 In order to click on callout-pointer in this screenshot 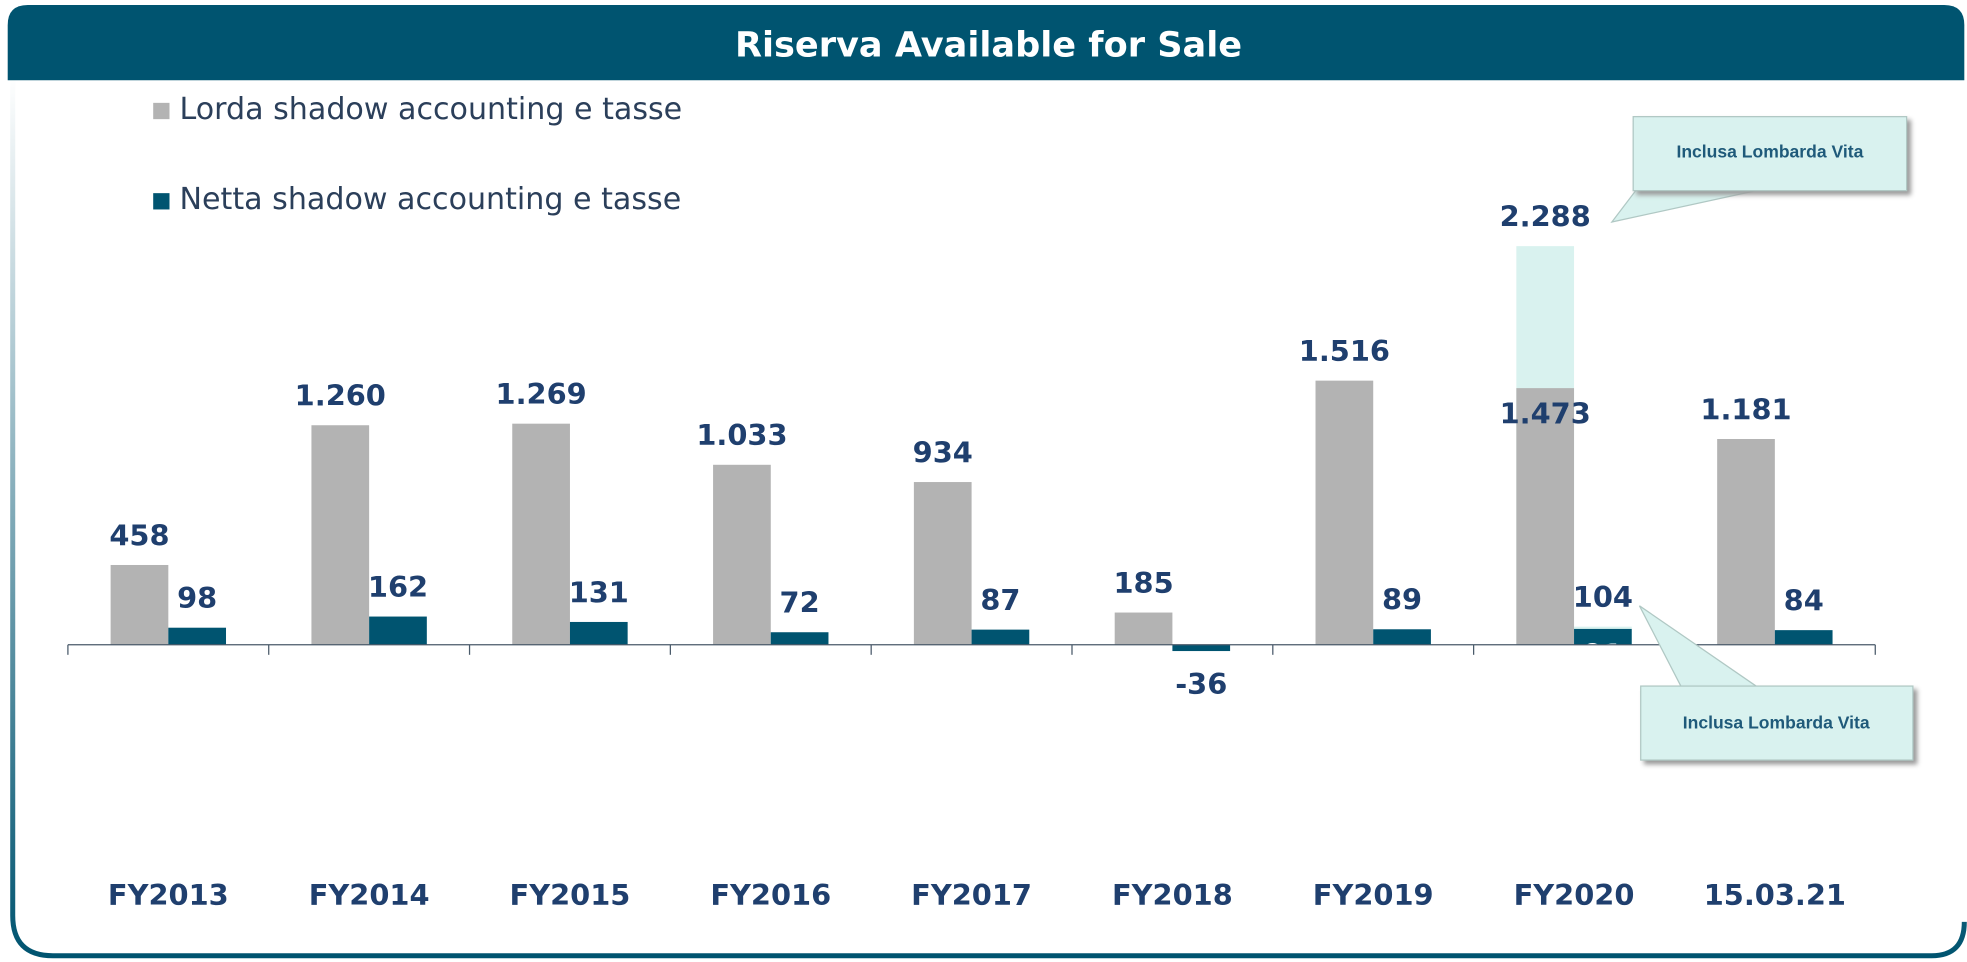, I will do `click(1683, 206)`.